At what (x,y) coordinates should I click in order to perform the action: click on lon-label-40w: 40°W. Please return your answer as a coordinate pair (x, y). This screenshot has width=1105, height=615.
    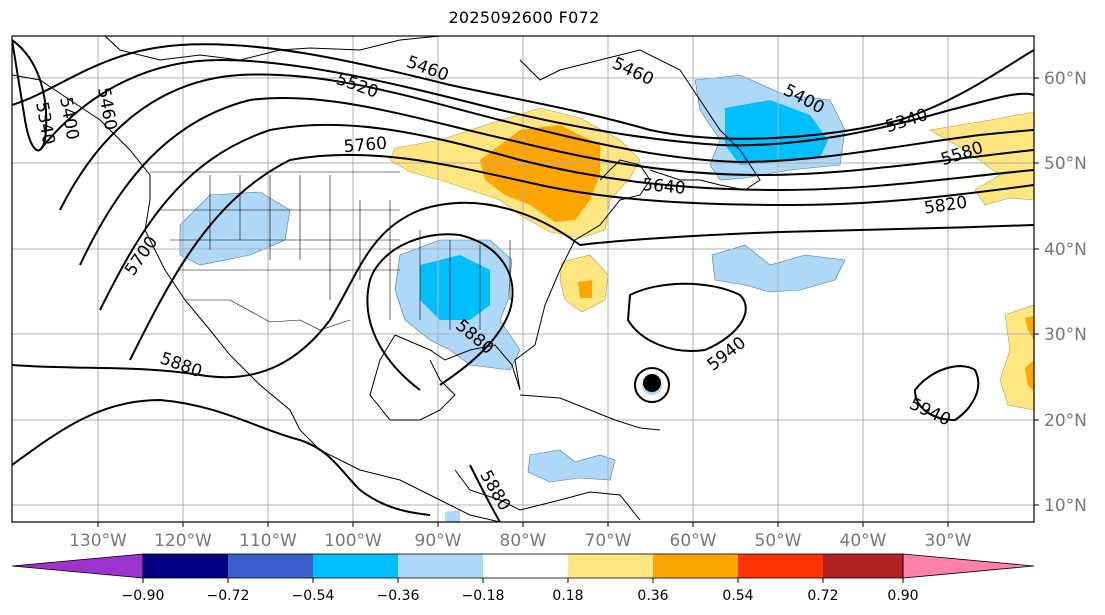
    Looking at the image, I should click on (863, 541).